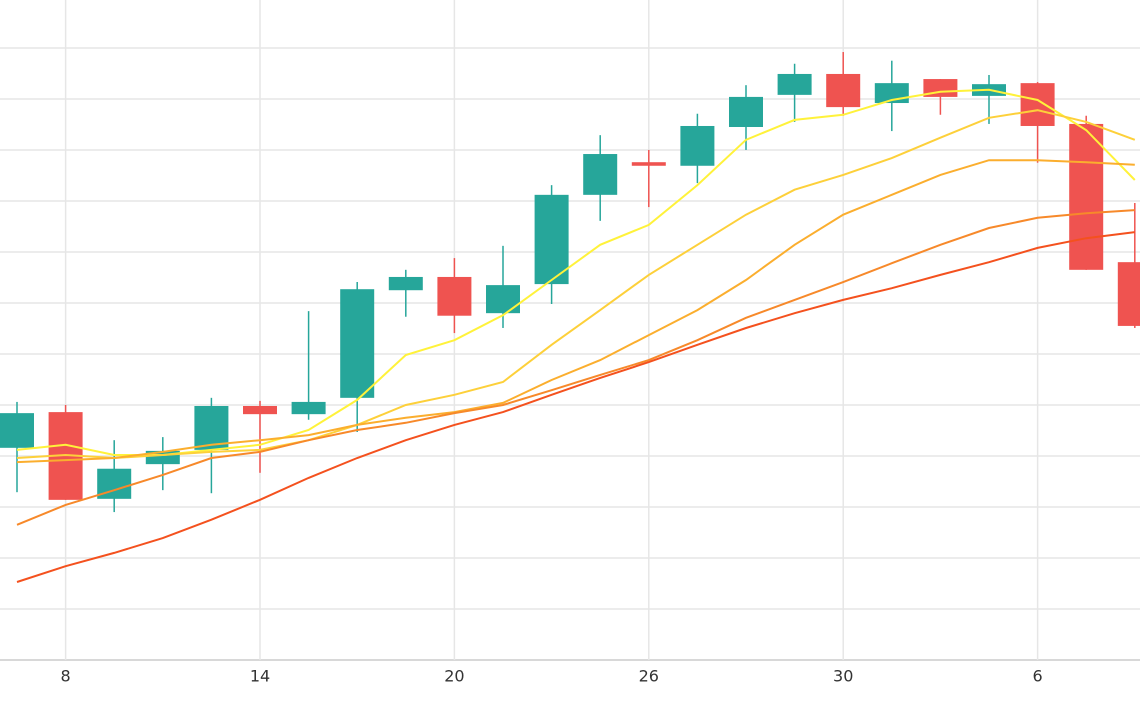 The width and height of the screenshot is (1140, 710). Describe the element at coordinates (260, 676) in the screenshot. I see `x-tick-label: 14` at that location.